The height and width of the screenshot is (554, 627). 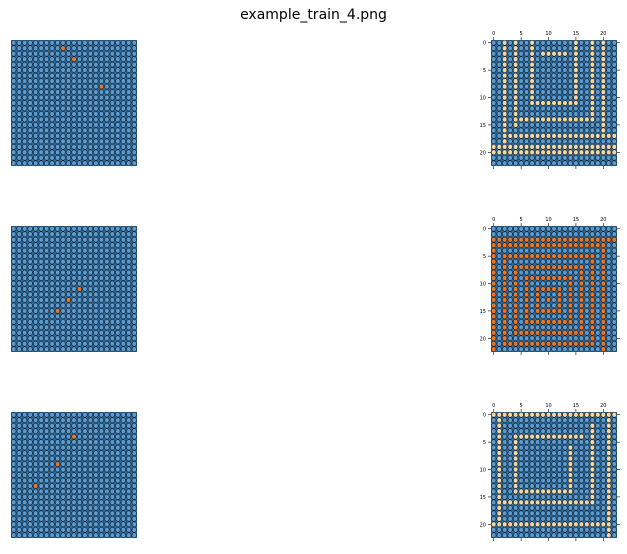 I want to click on x-tick-label: 10, so click(x=548, y=406).